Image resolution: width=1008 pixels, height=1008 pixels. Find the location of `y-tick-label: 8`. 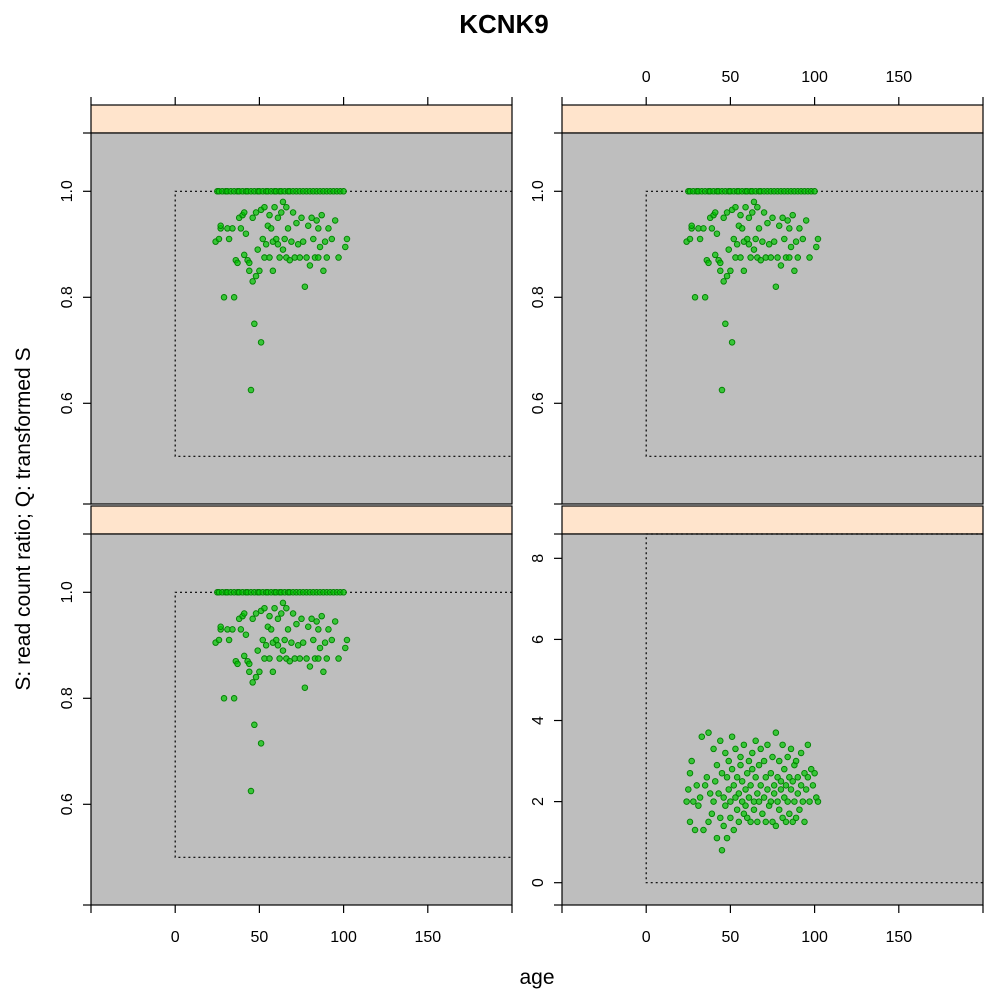

y-tick-label: 8 is located at coordinates (538, 558).